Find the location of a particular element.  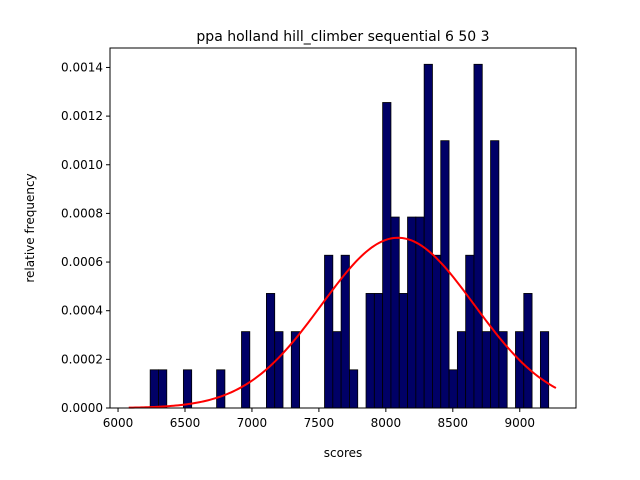

x-tick-label: 7000 is located at coordinates (252, 423).